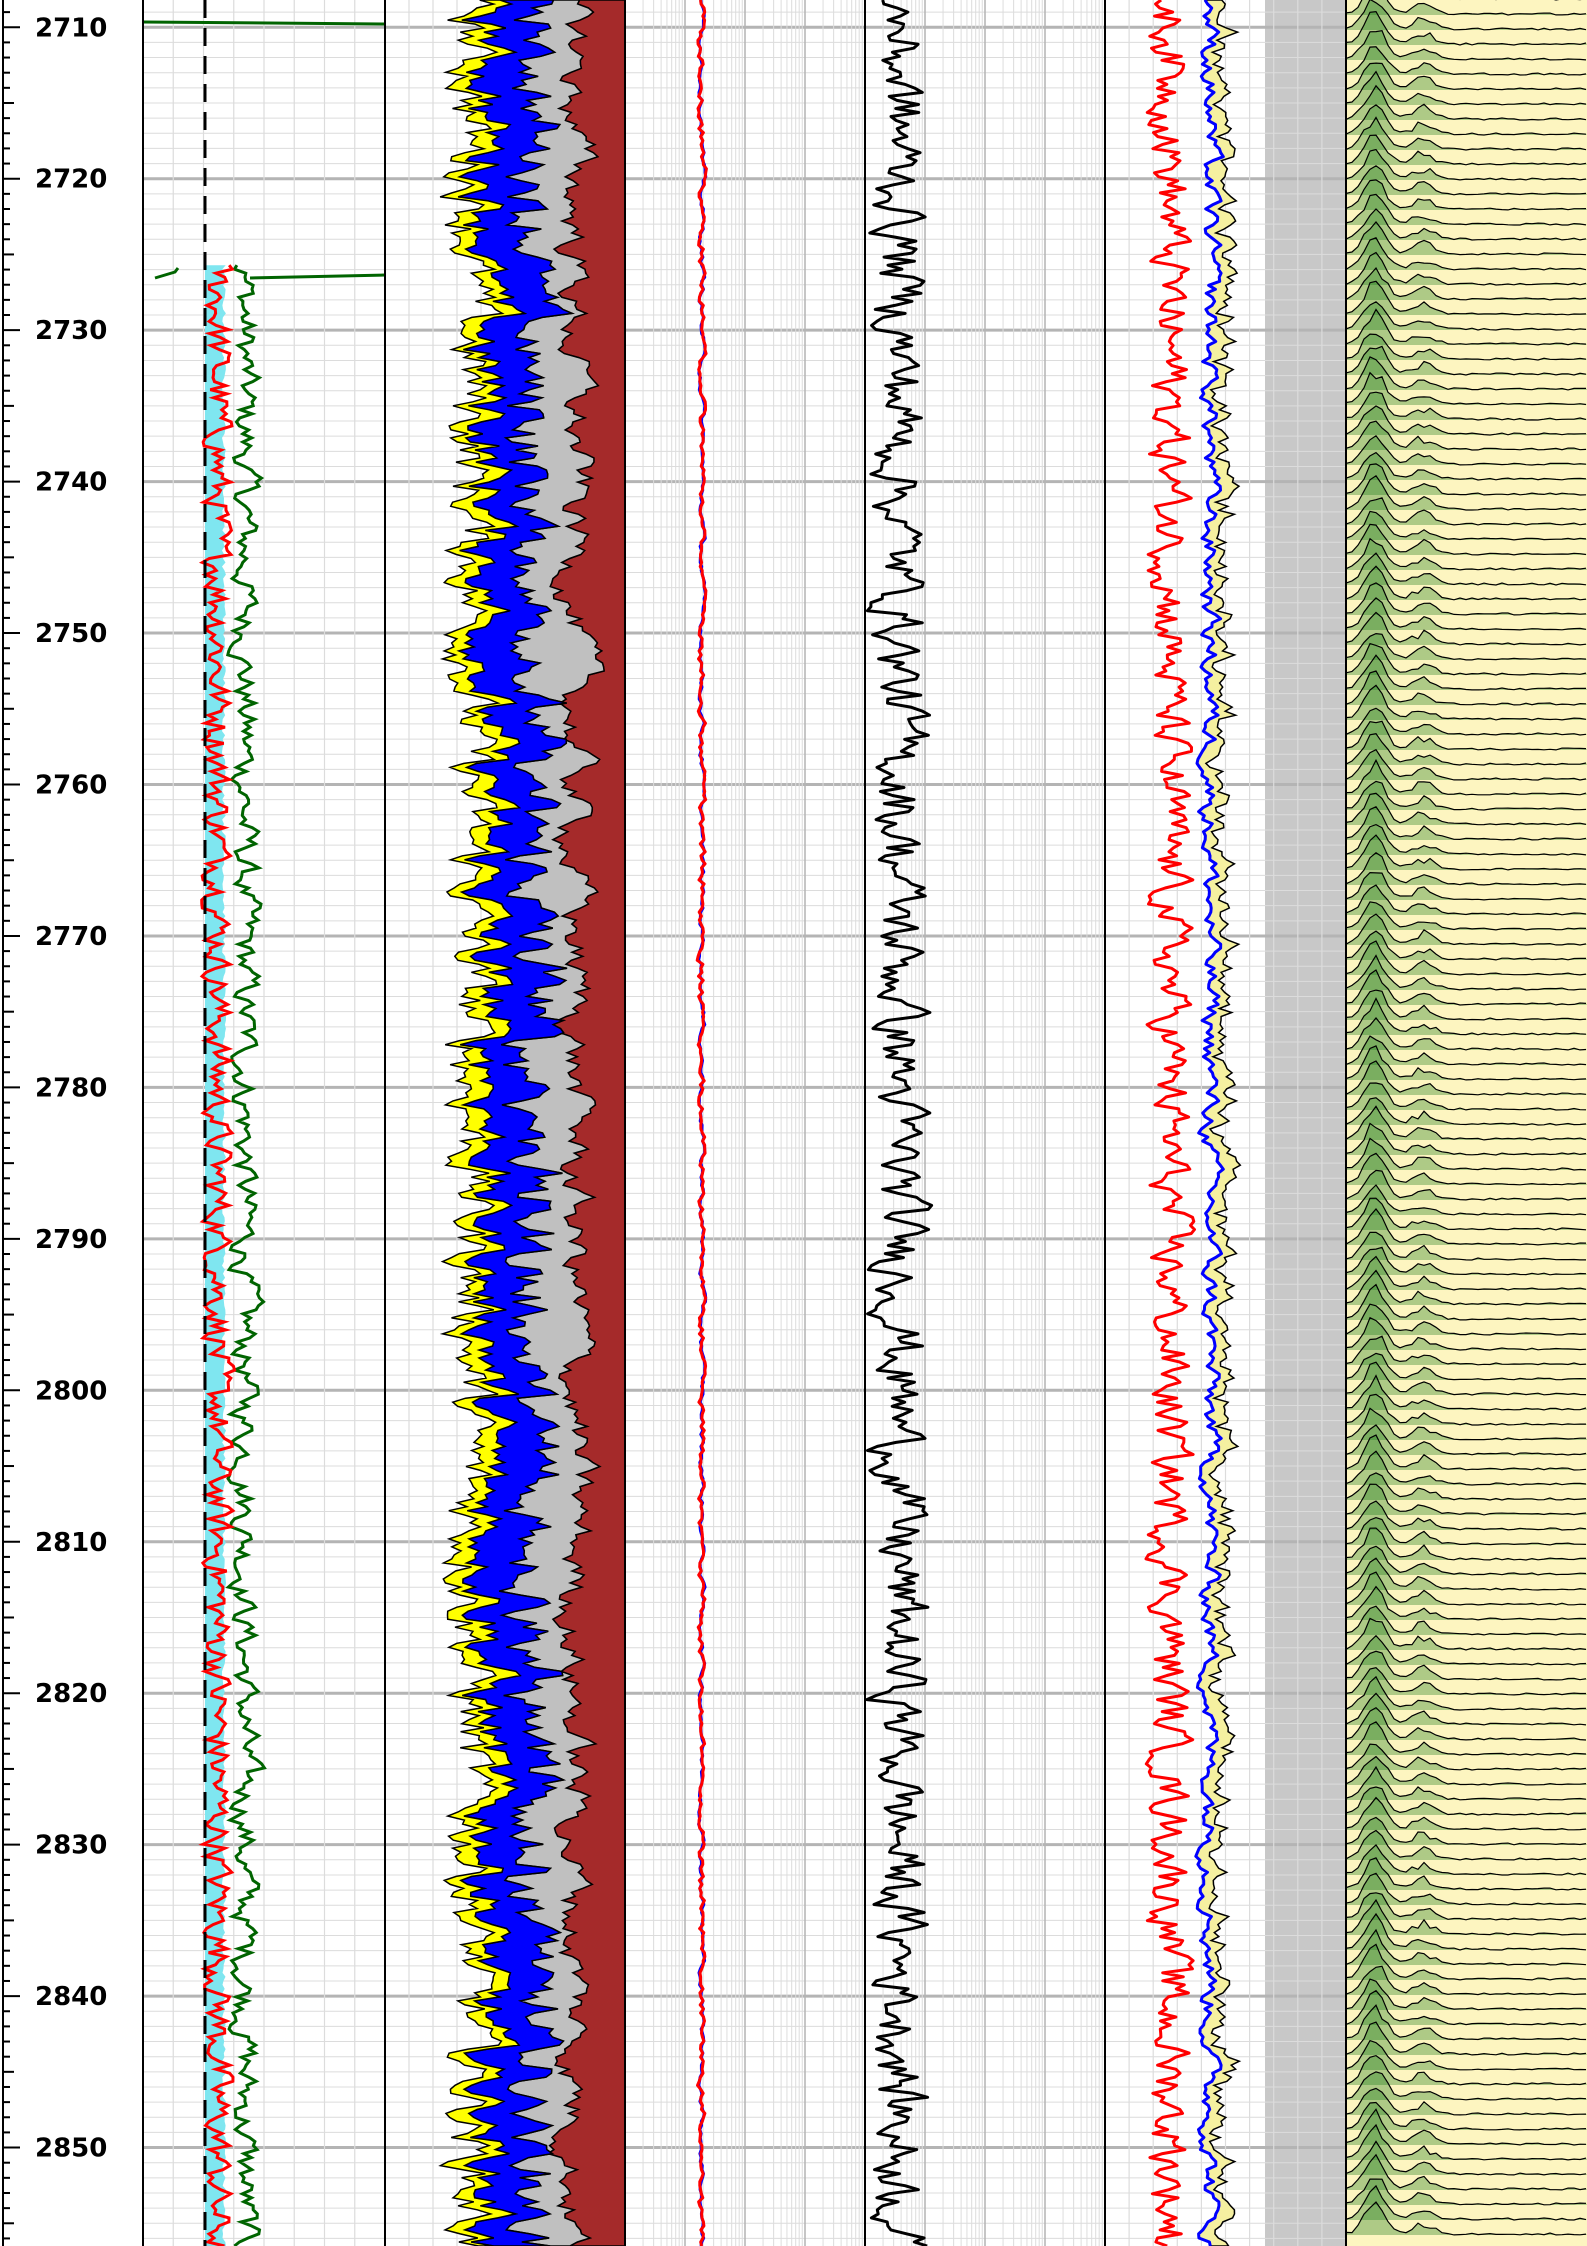  What do you see at coordinates (246, 1255) in the screenshot?
I see `track1-green-curve` at bounding box center [246, 1255].